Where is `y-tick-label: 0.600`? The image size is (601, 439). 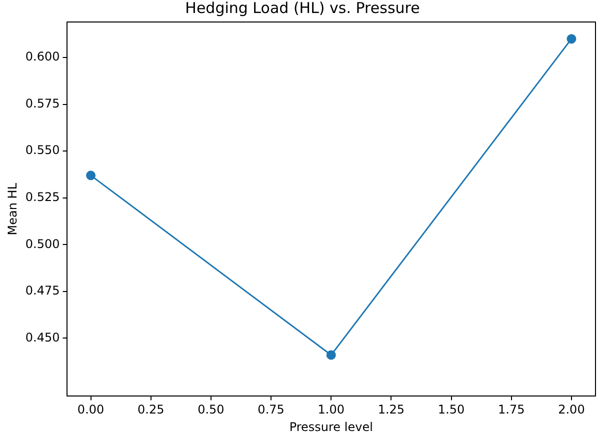 y-tick-label: 0.600 is located at coordinates (42, 57).